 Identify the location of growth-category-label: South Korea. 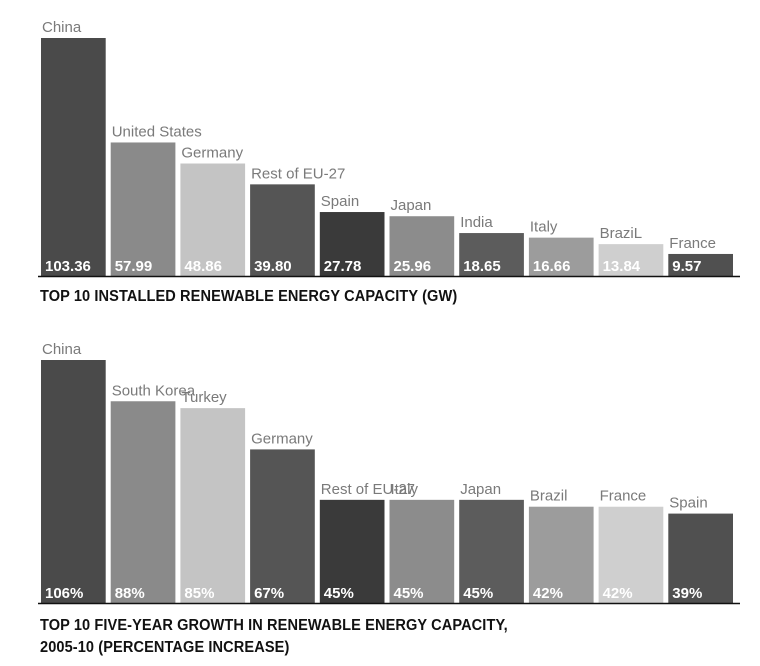
(154, 390).